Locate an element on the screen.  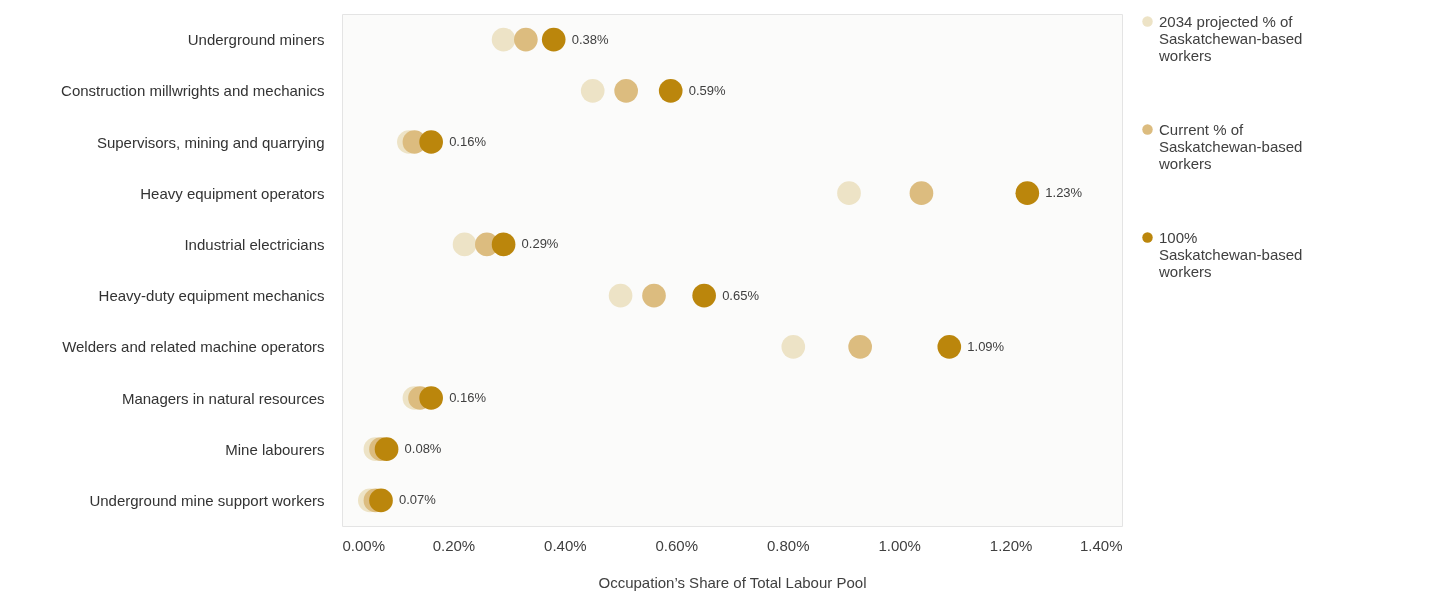
data-label: 0.07% is located at coordinates (418, 500).